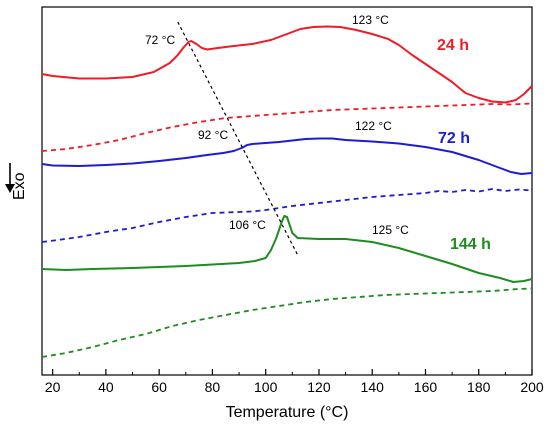 This screenshot has height=424, width=550. What do you see at coordinates (213, 387) in the screenshot?
I see `x-tick-label: 80` at bounding box center [213, 387].